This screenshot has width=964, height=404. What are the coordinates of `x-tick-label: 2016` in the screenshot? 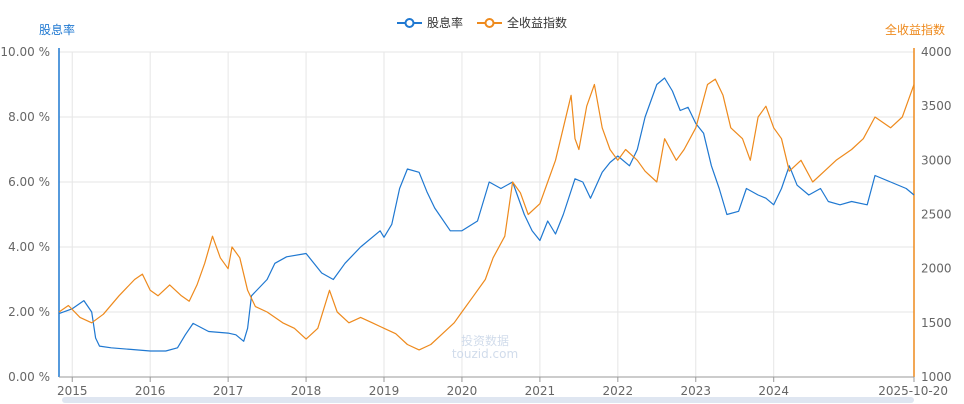 It's located at (150, 391).